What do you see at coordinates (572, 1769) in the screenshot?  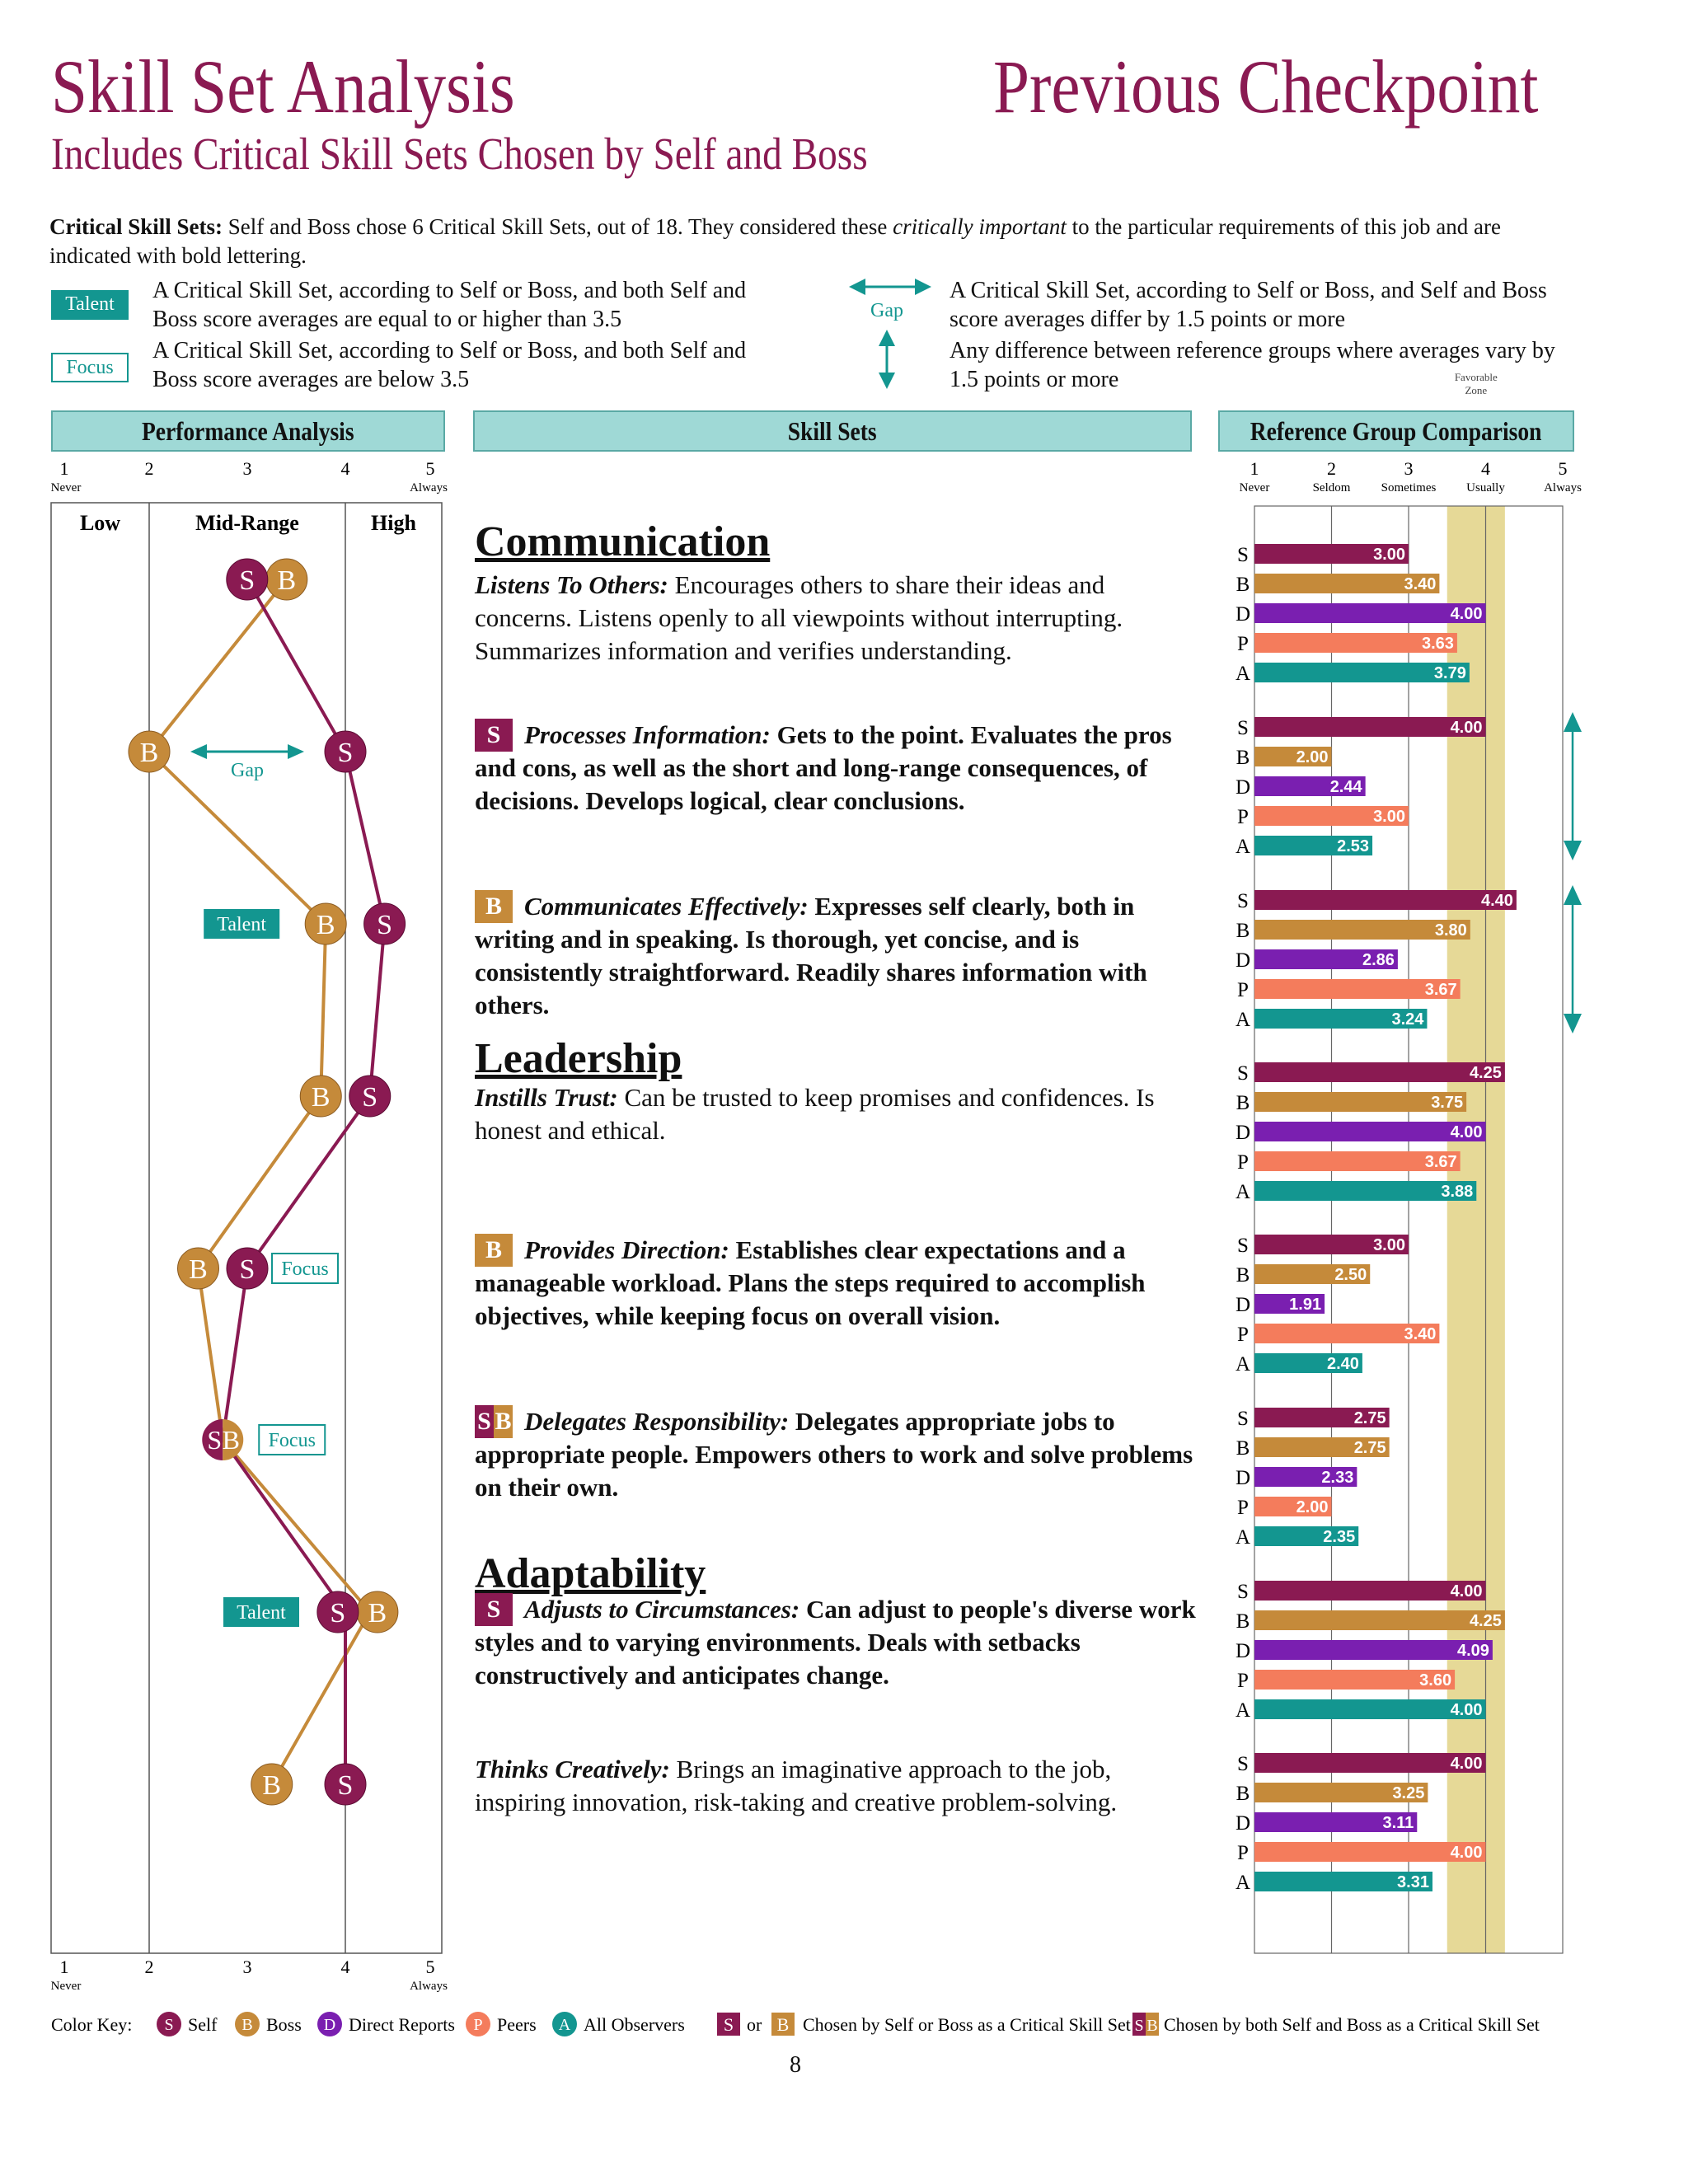 I see `skill-name: Thinks Creatively:` at bounding box center [572, 1769].